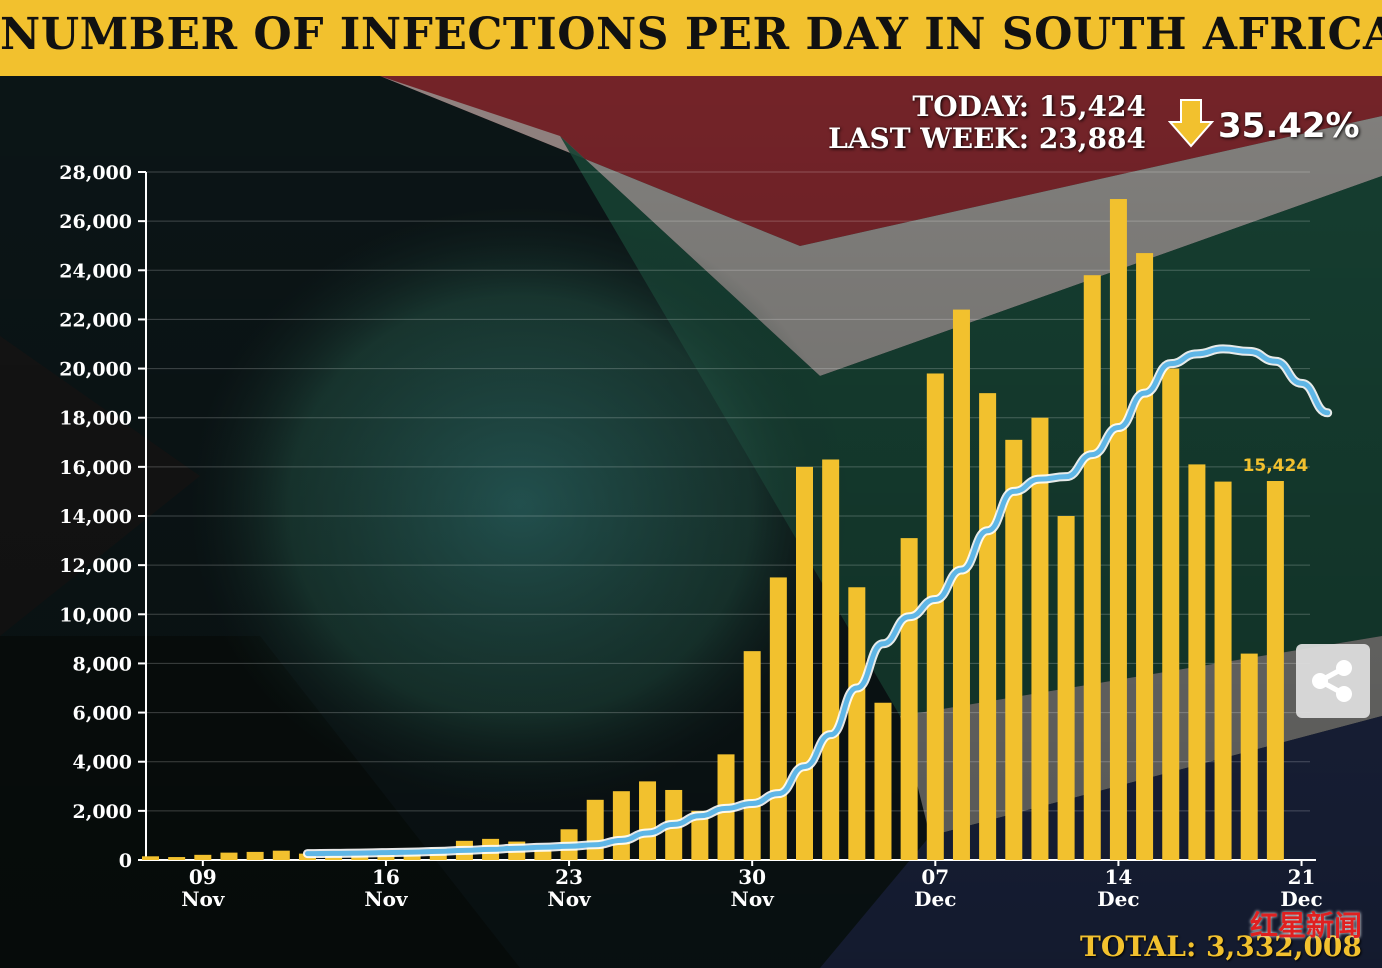  I want to click on title-bar, so click(691, 38).